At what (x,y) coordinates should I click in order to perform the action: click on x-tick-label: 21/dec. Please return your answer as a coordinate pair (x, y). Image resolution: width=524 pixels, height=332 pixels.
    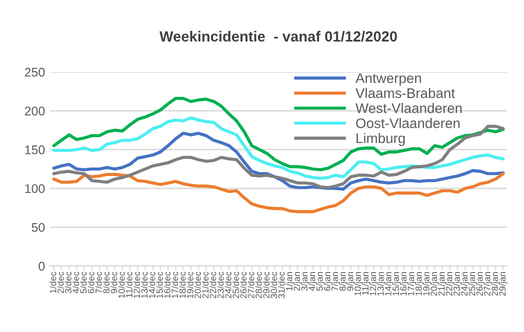
    Looking at the image, I should click on (205, 285).